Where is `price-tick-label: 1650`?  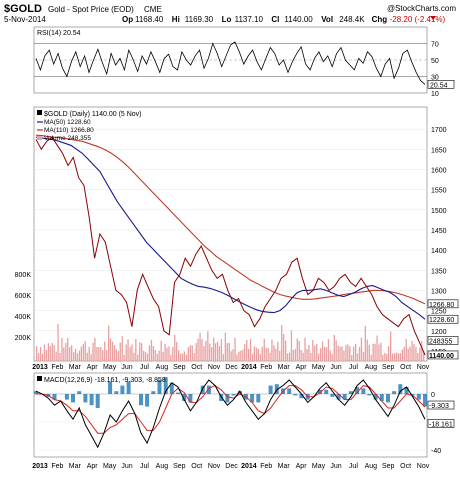
price-tick-label: 1650 is located at coordinates (439, 150).